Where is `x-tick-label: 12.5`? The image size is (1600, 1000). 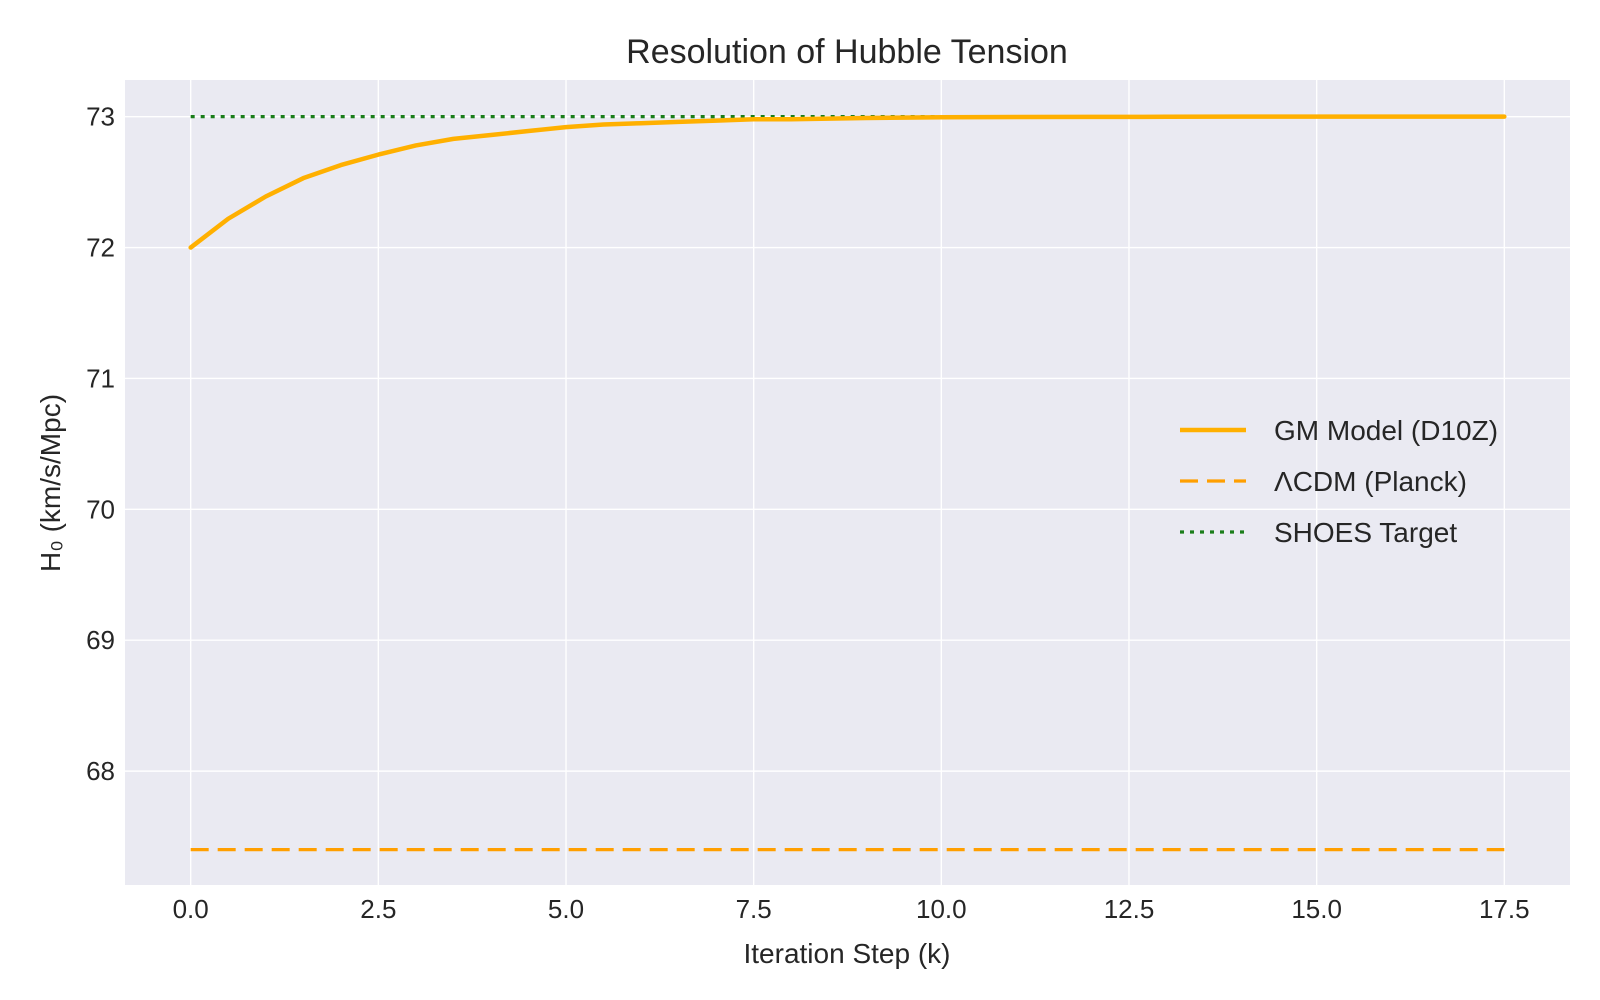
x-tick-label: 12.5 is located at coordinates (1129, 909).